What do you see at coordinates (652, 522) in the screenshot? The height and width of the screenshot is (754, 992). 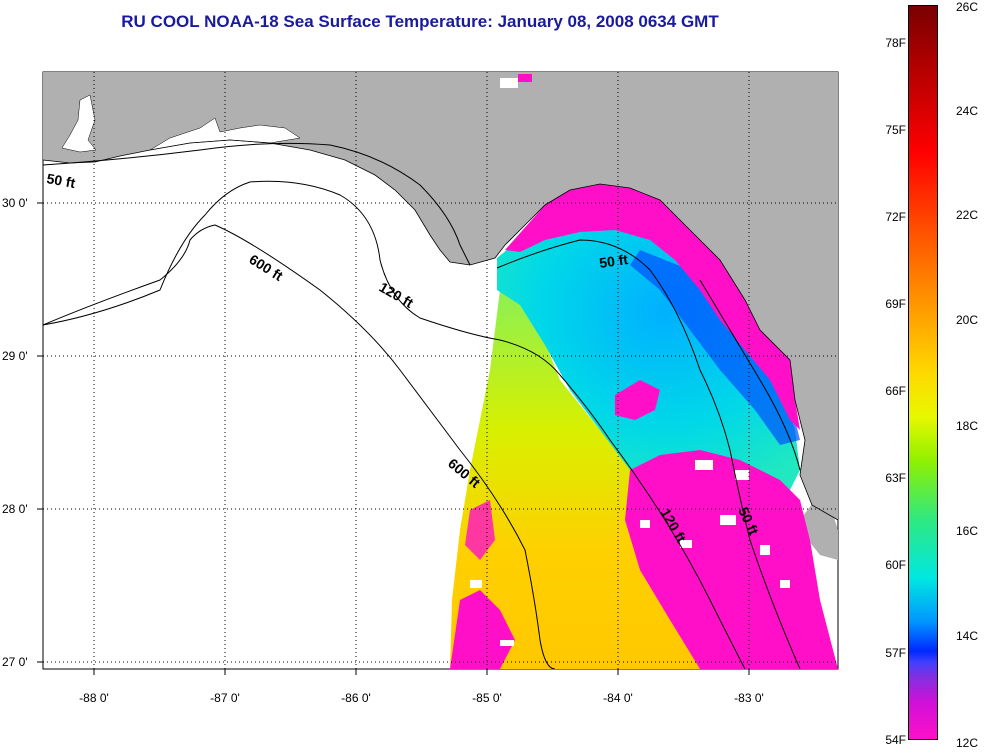 I see `contour-120ft-florida` at bounding box center [652, 522].